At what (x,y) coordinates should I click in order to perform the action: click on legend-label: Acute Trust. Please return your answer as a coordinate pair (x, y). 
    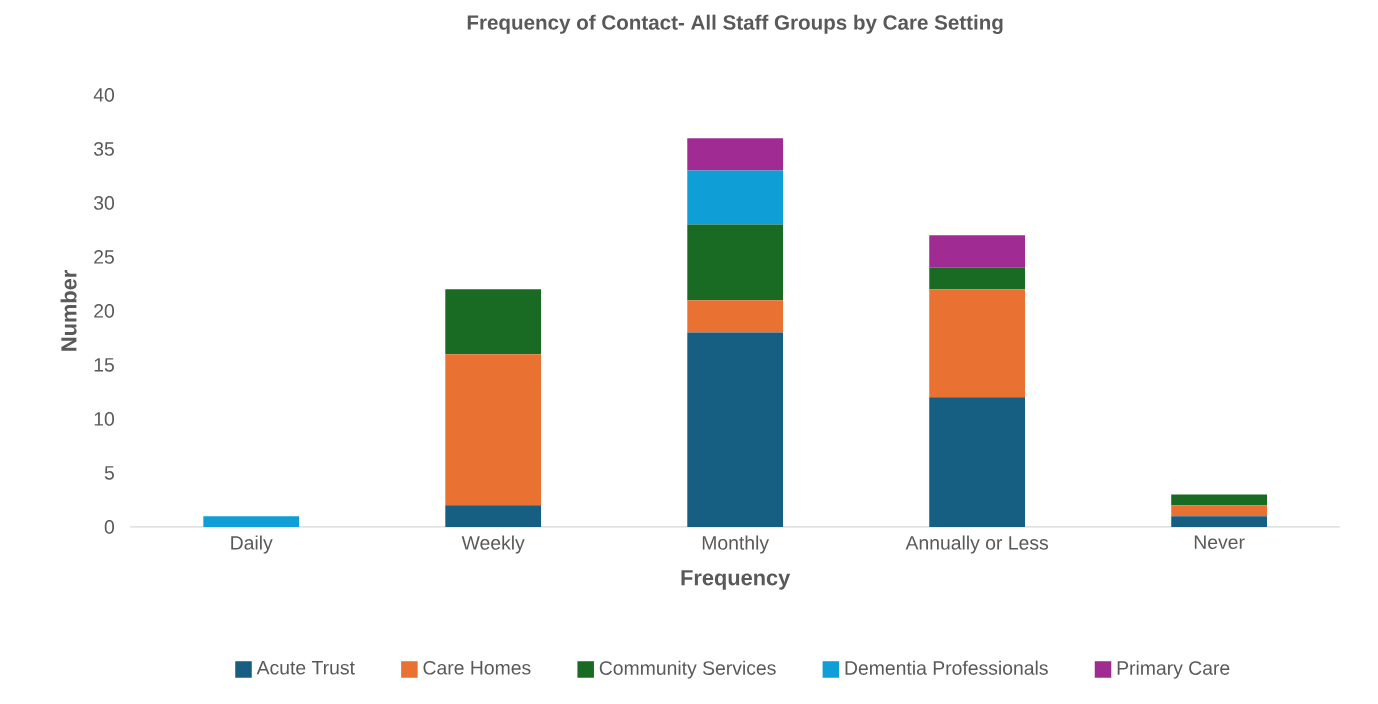
    Looking at the image, I should click on (305, 668).